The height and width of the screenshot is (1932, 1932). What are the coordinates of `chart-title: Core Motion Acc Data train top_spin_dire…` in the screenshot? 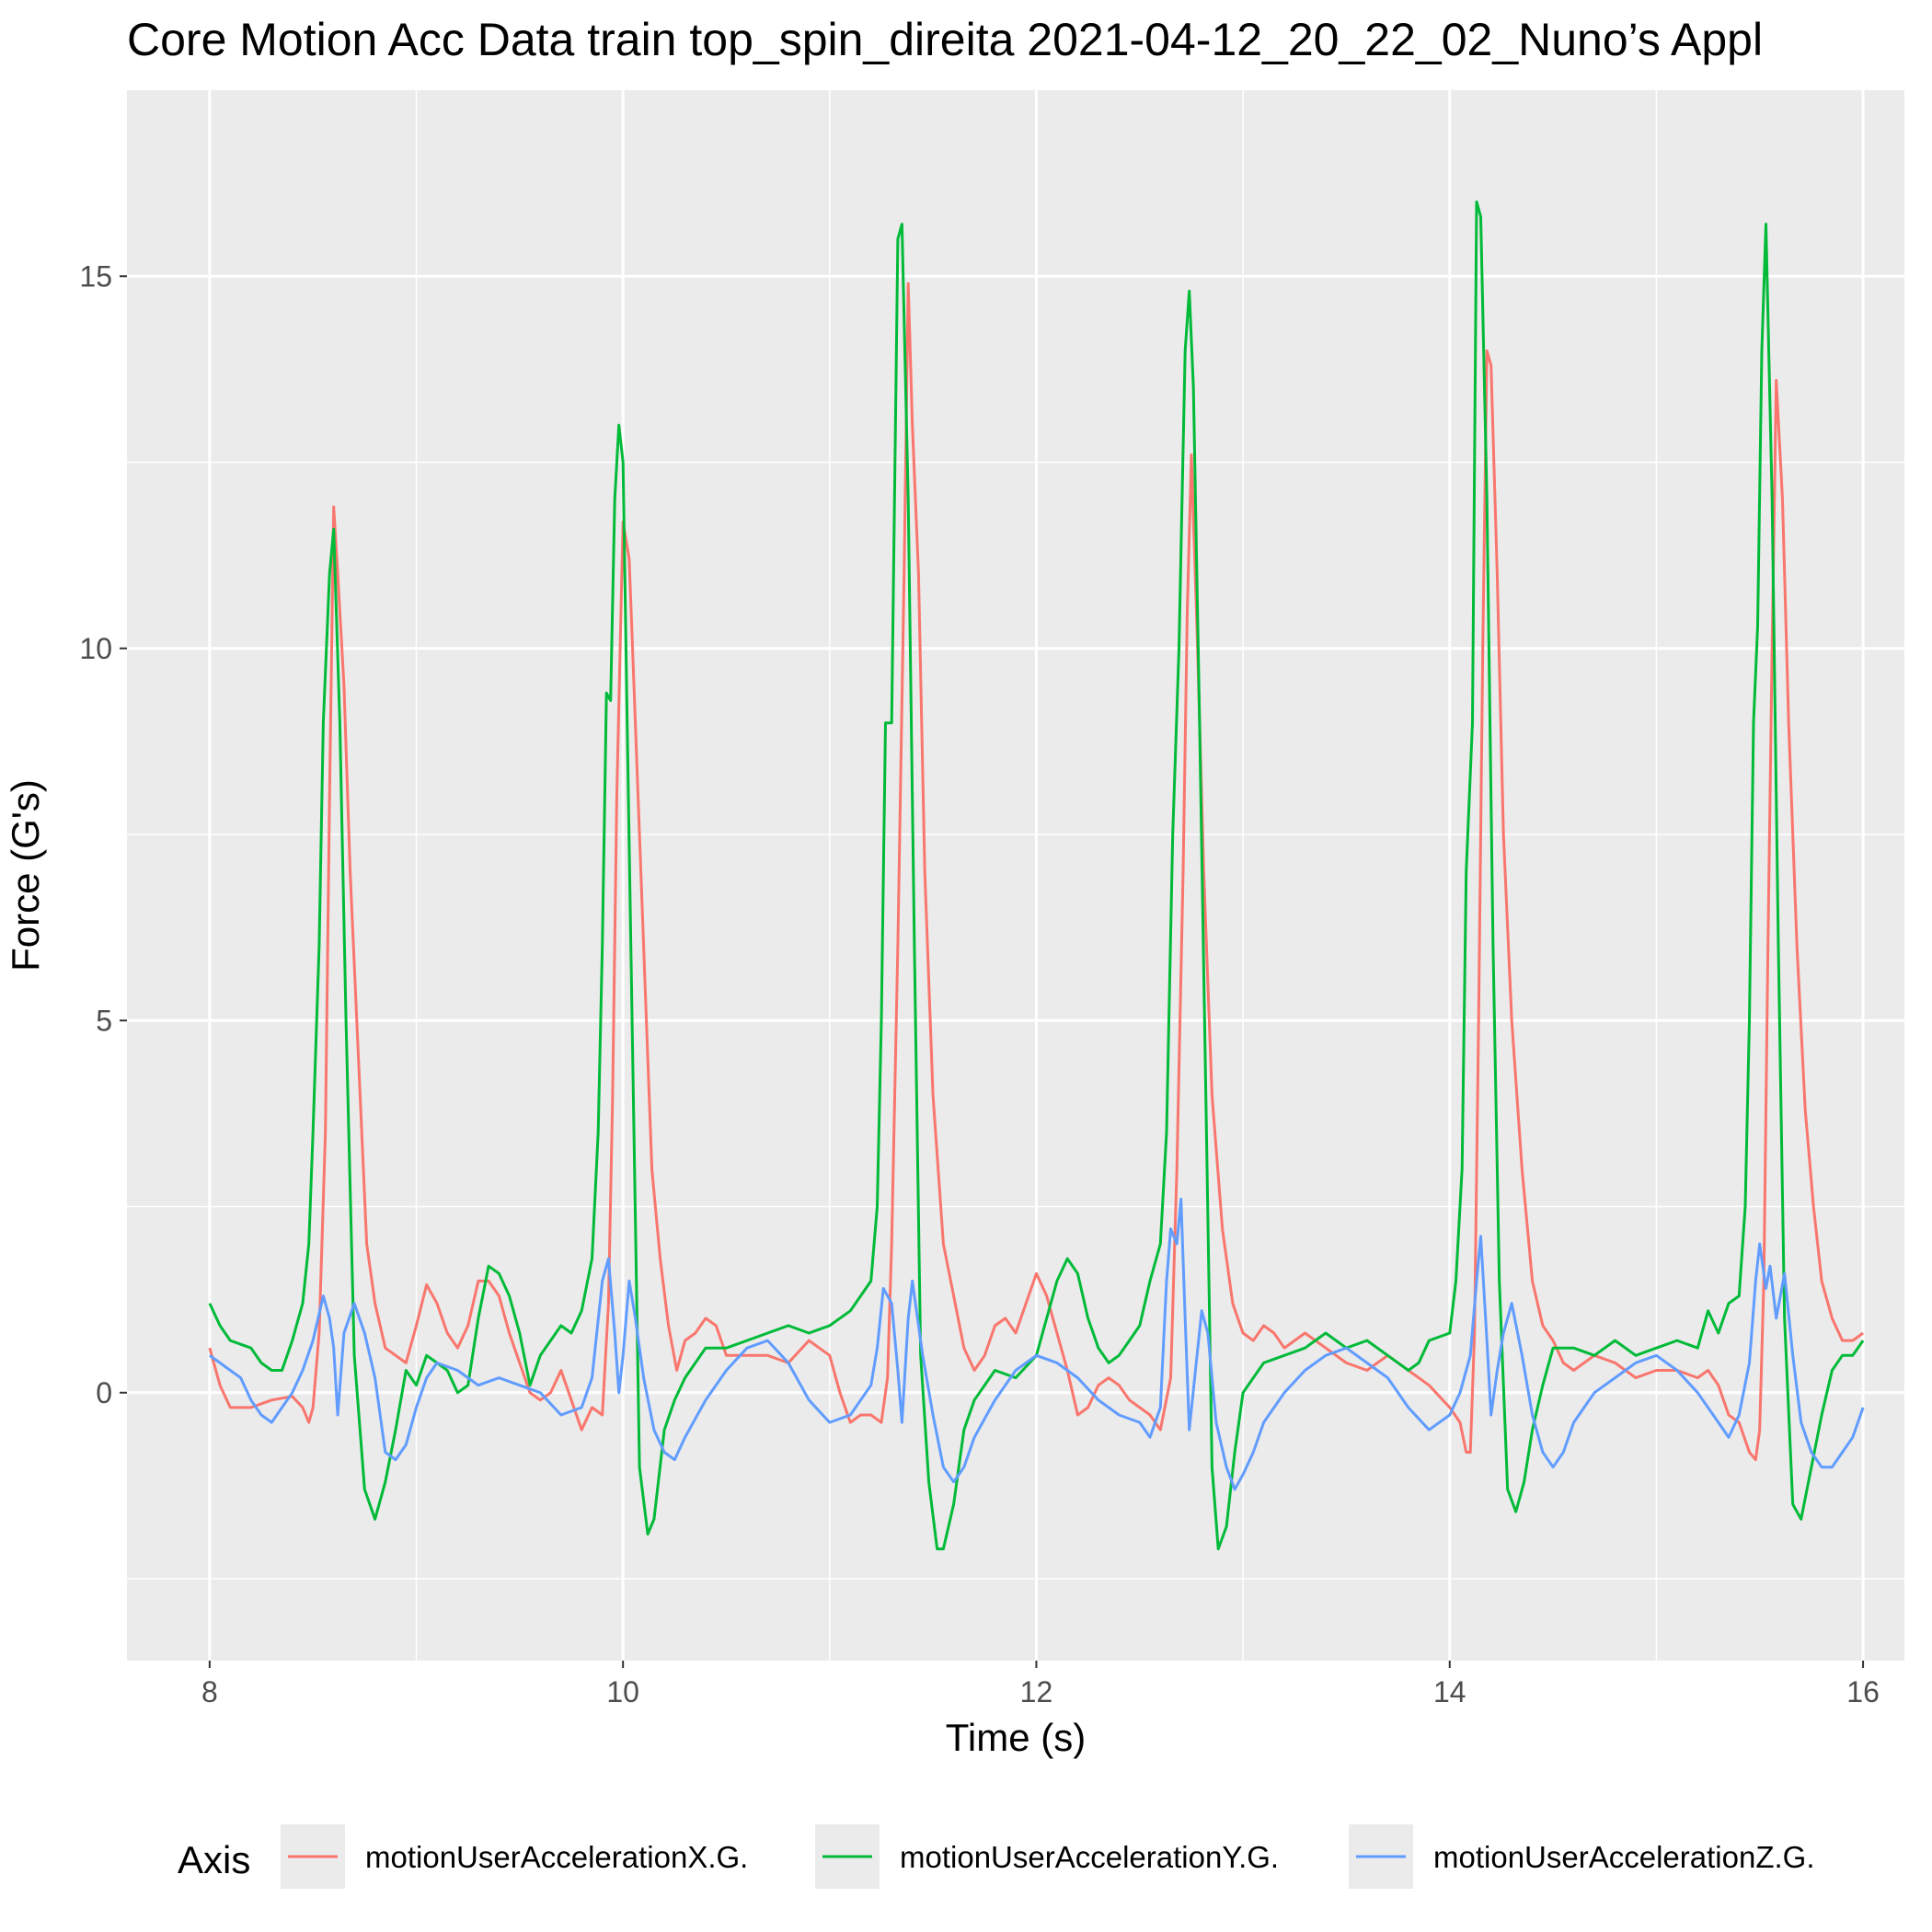 It's located at (945, 39).